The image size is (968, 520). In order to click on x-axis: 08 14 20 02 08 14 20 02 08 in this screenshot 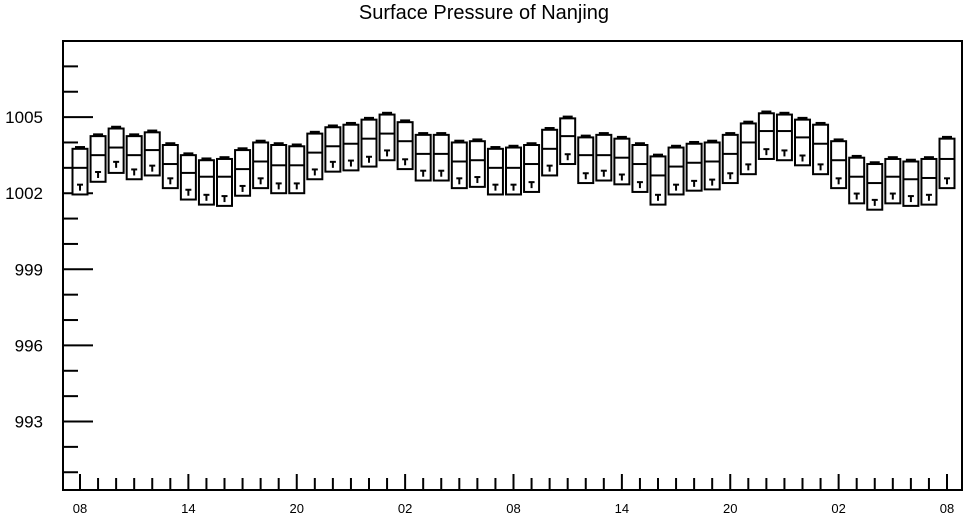, I will do `click(513, 495)`.